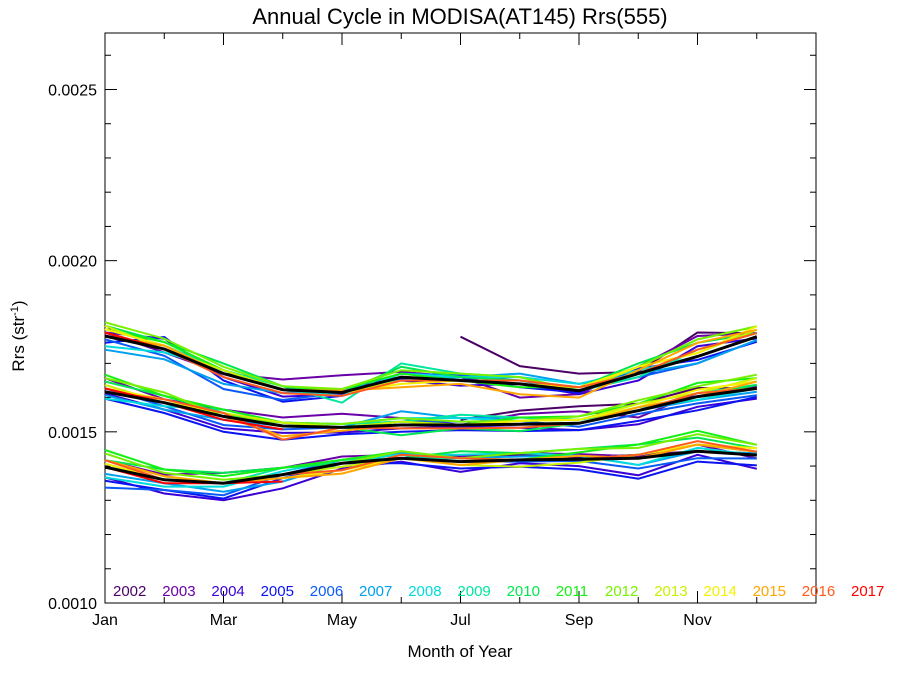  I want to click on x-tick-label: Jul, so click(460, 620).